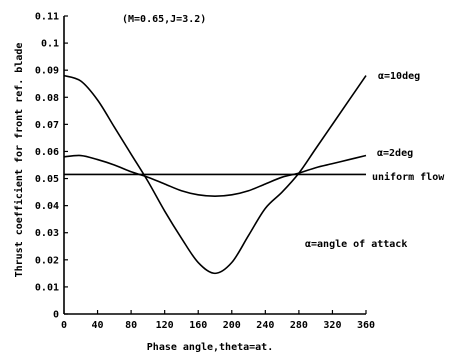  Describe the element at coordinates (198, 325) in the screenshot. I see `x-tick-label: 160` at that location.